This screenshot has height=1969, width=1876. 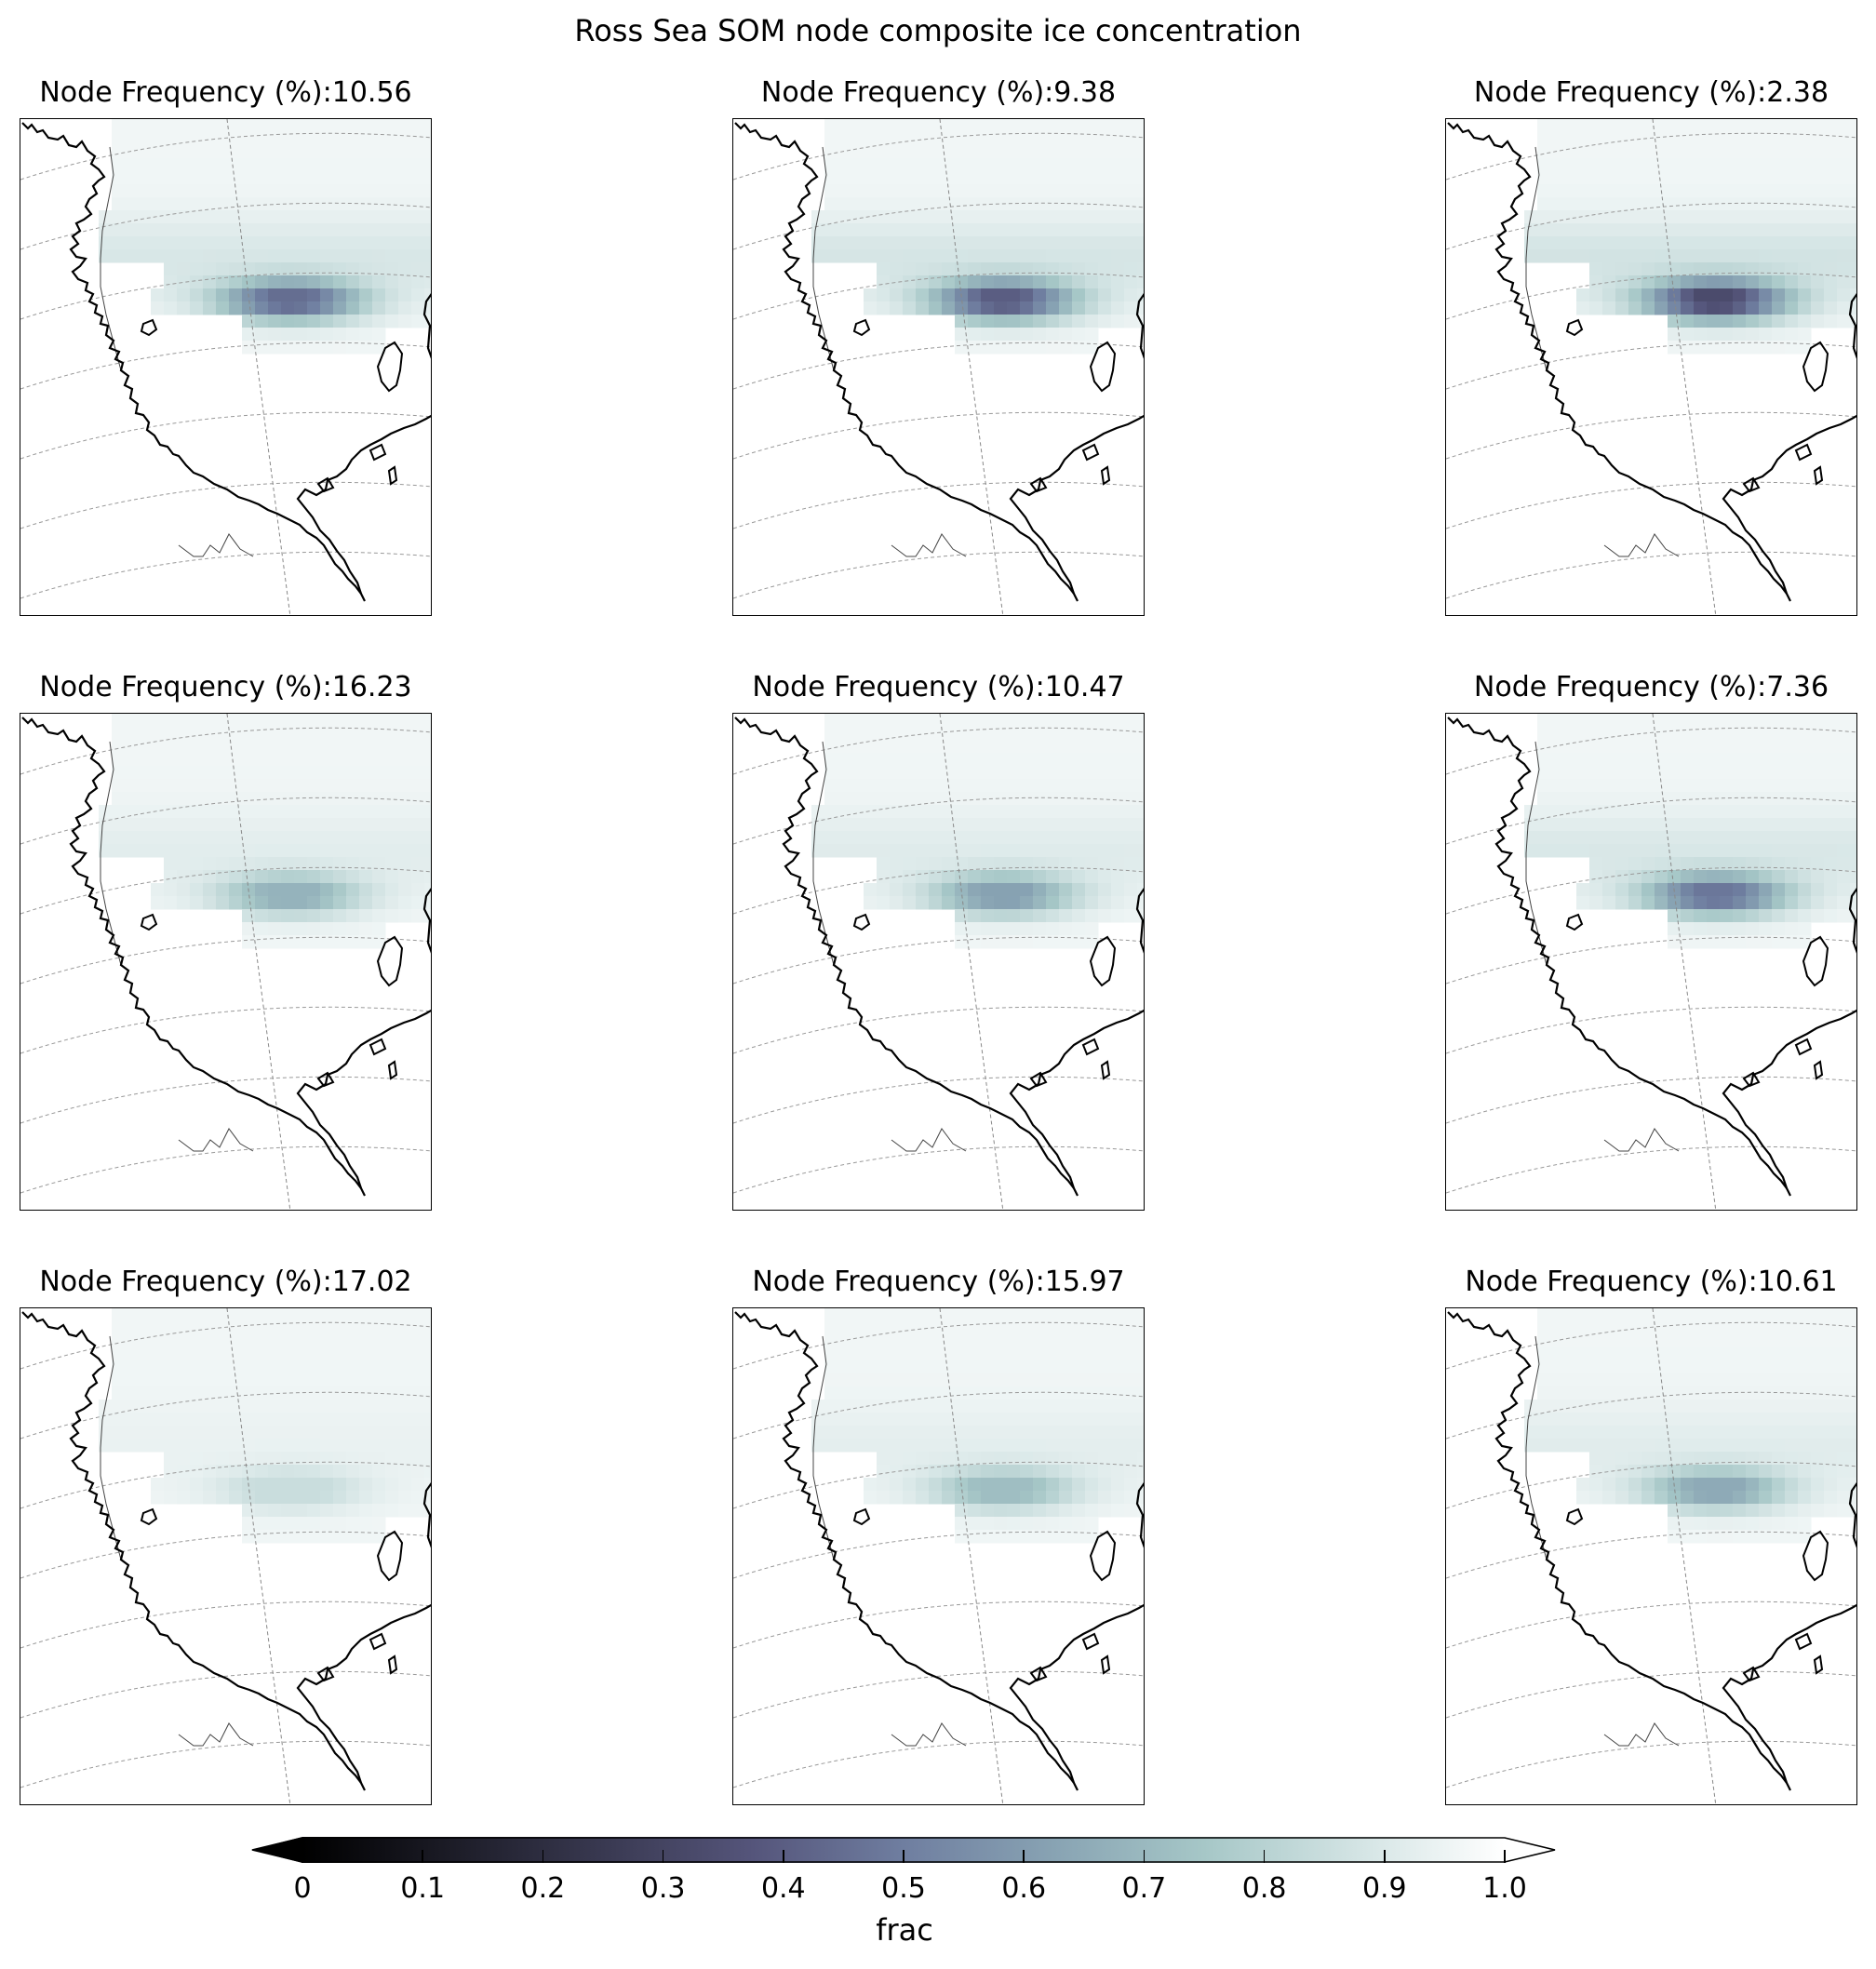 I want to click on panel-title: Node Frequency (%):16.23, so click(x=225, y=687).